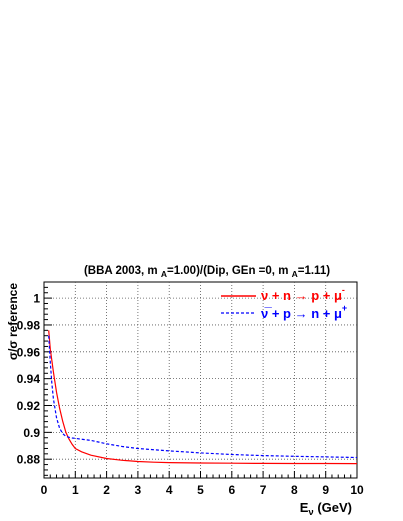 The image size is (403, 521). What do you see at coordinates (294, 490) in the screenshot?
I see `x-tick-label: 8` at bounding box center [294, 490].